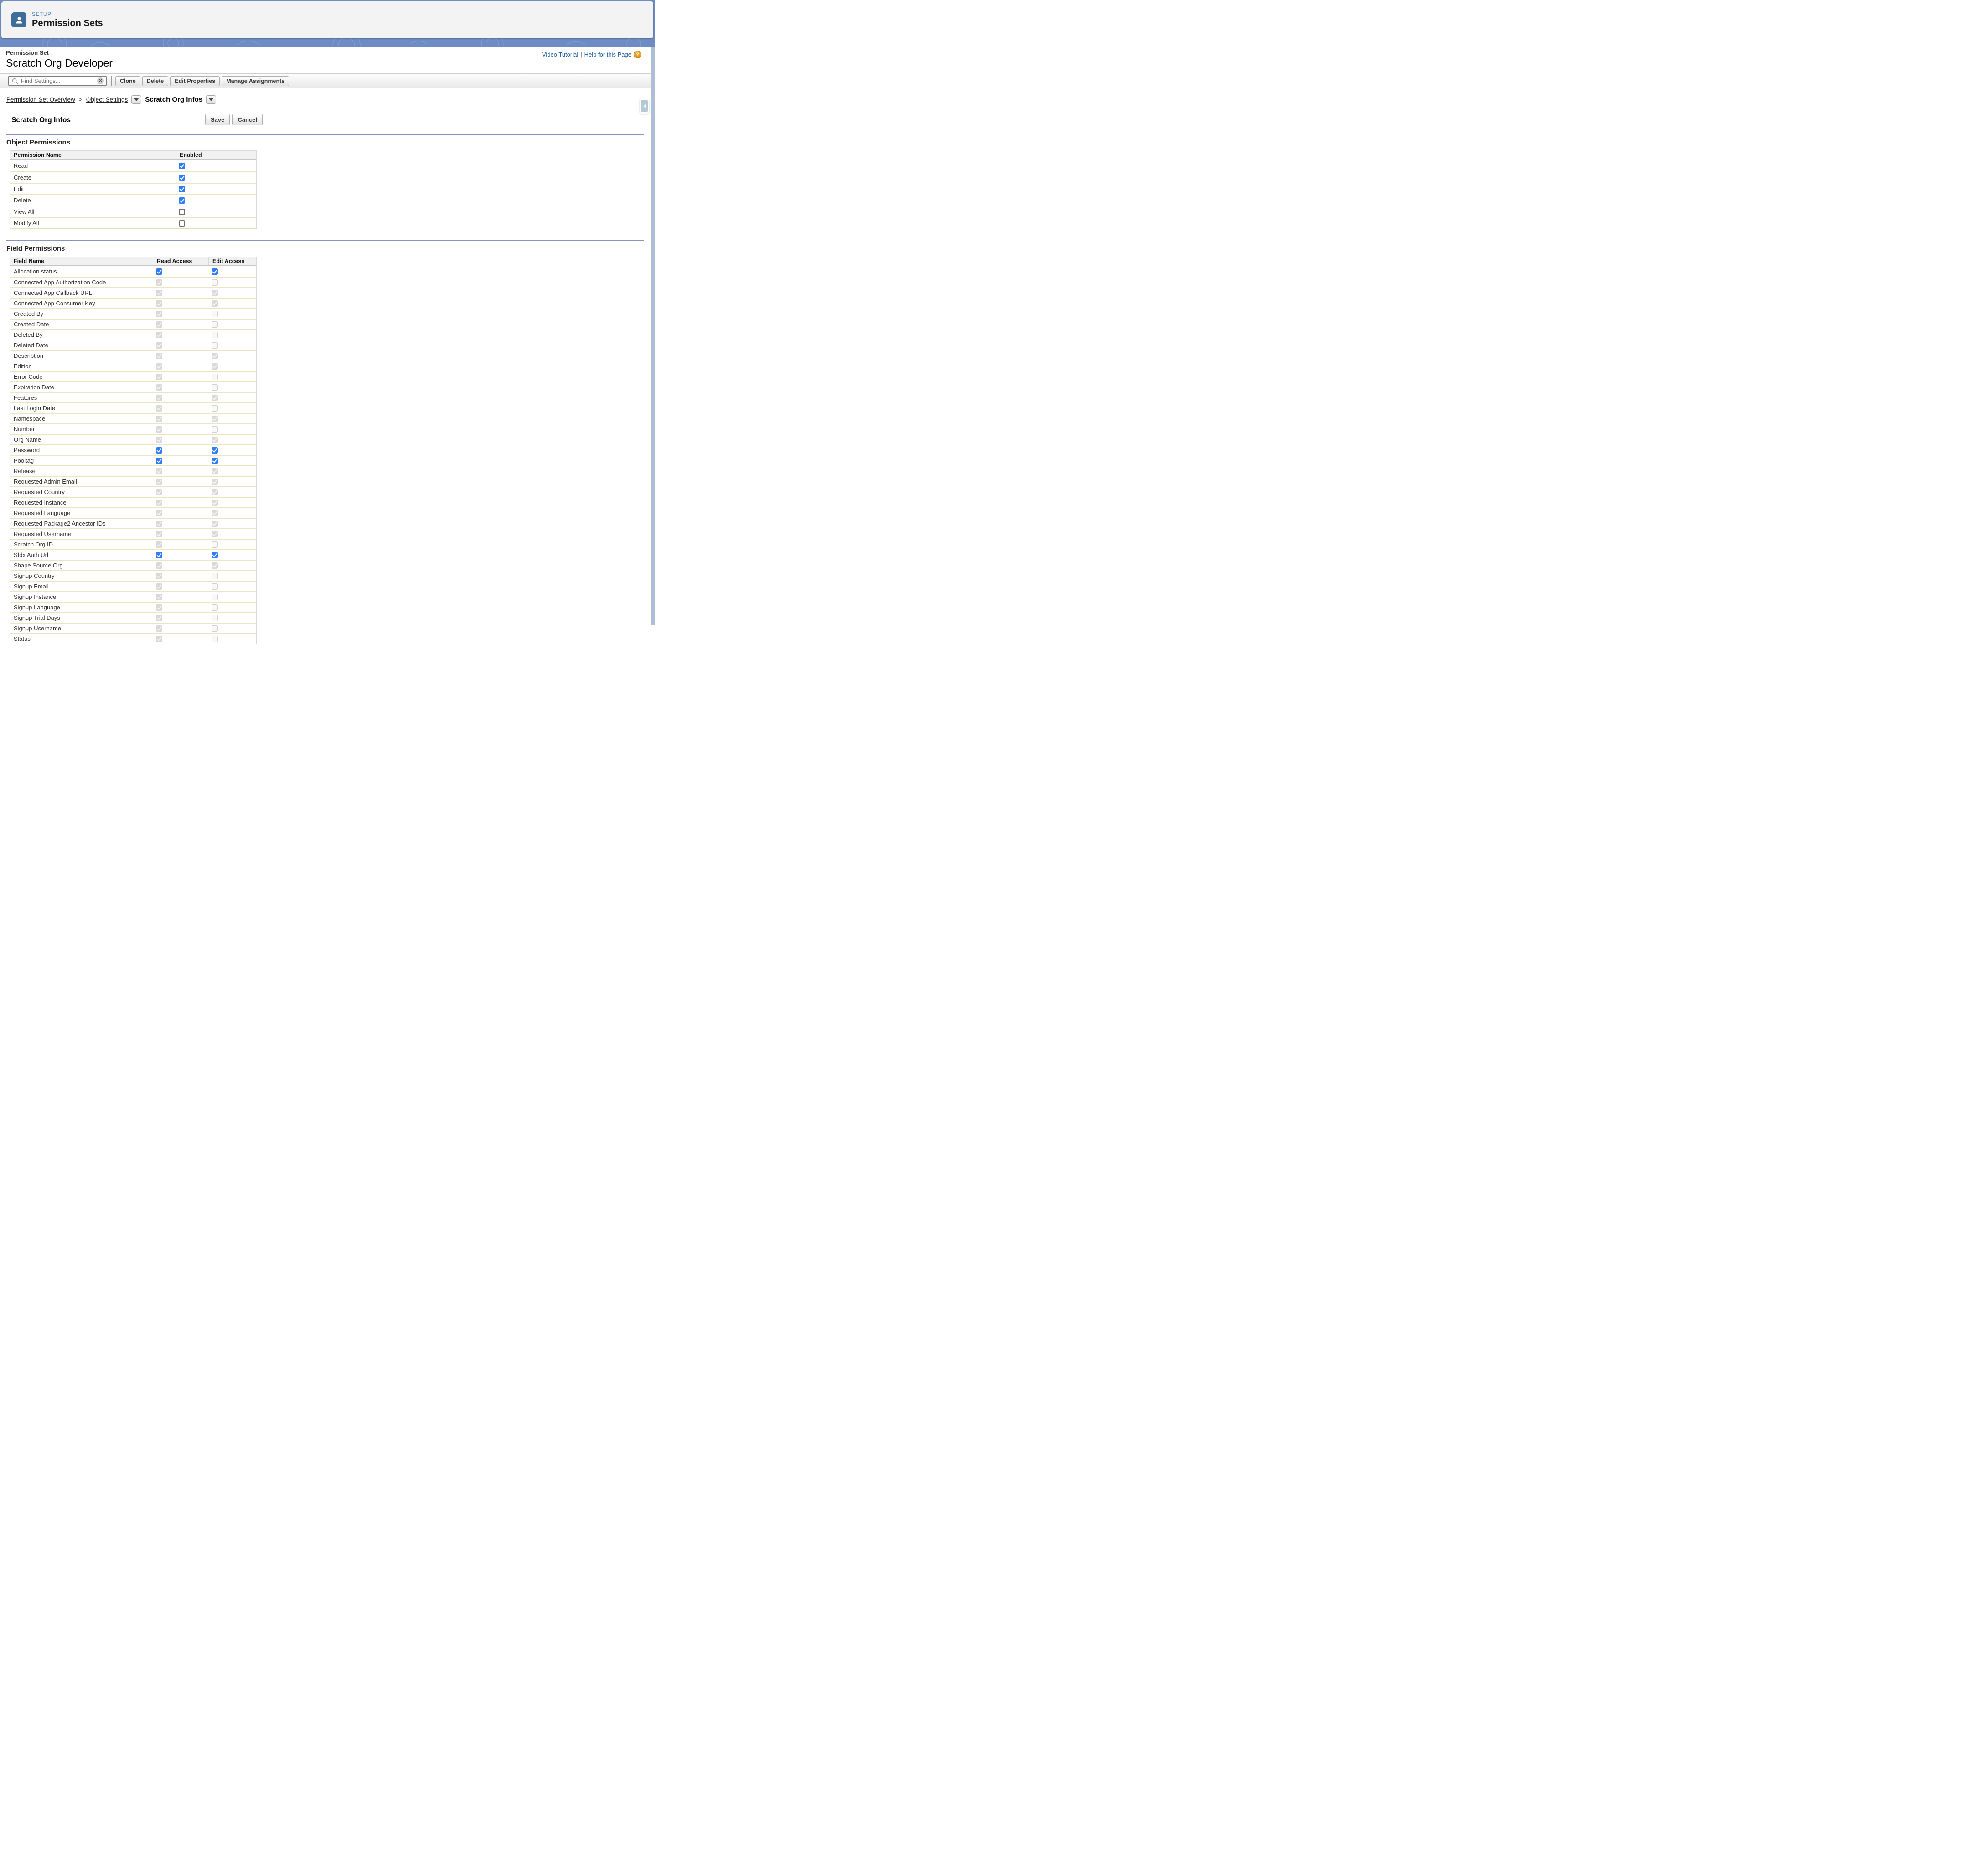  Describe the element at coordinates (100, 80) in the screenshot. I see `clear-search-icon: ✕` at that location.